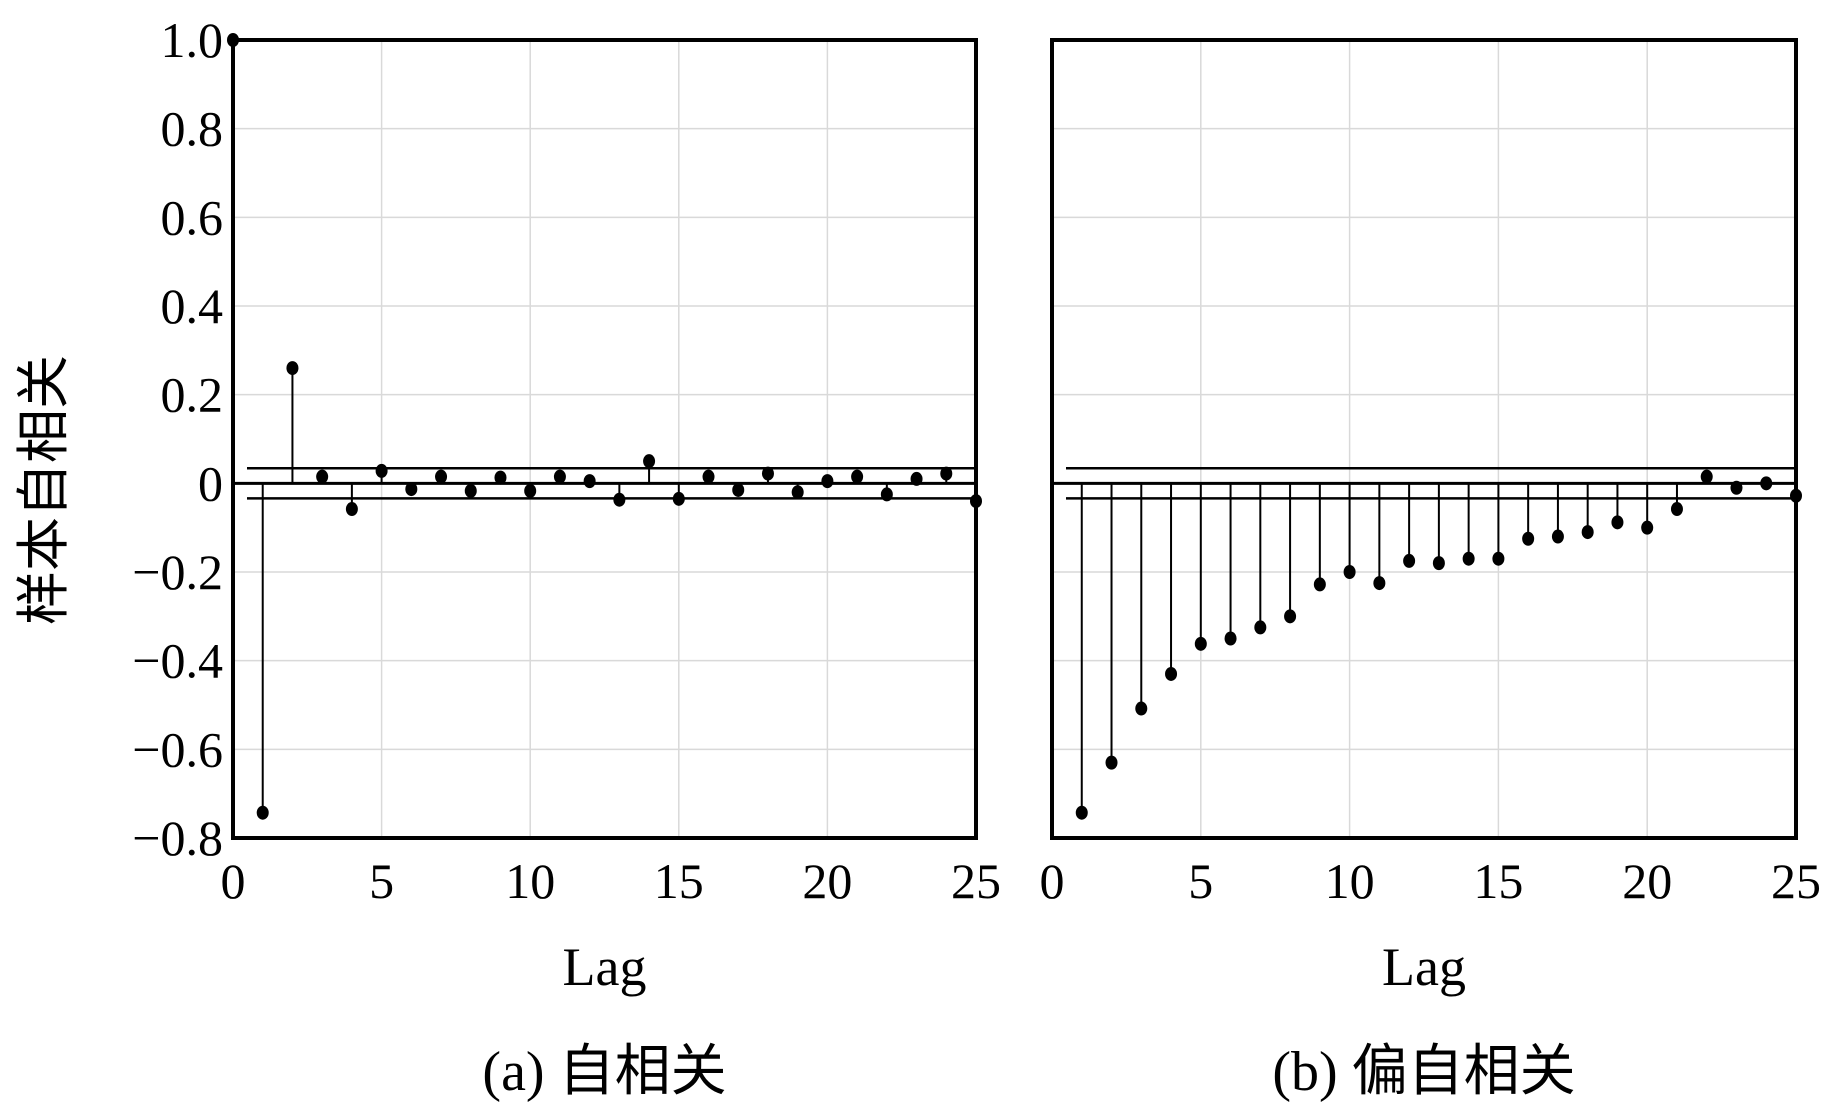  What do you see at coordinates (1423, 1072) in the screenshot?
I see `panel-caption: (b) 偏自相关` at bounding box center [1423, 1072].